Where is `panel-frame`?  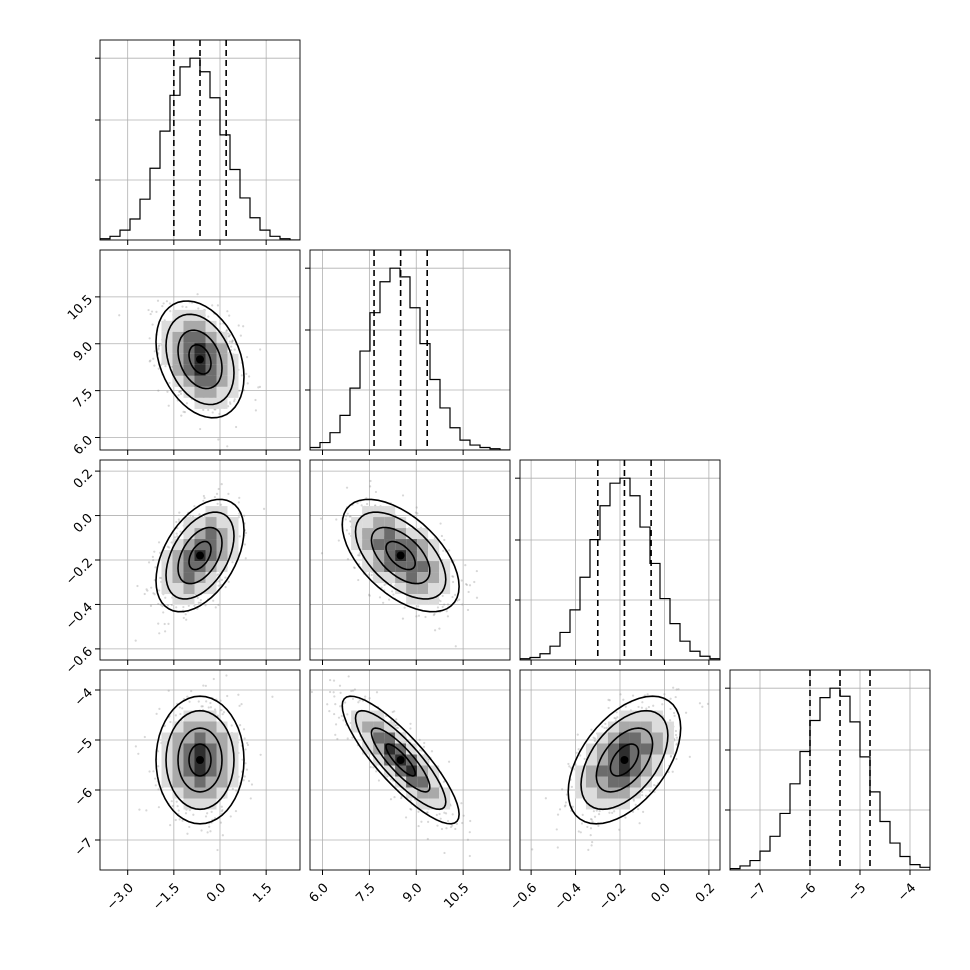
panel-frame is located at coordinates (200, 350).